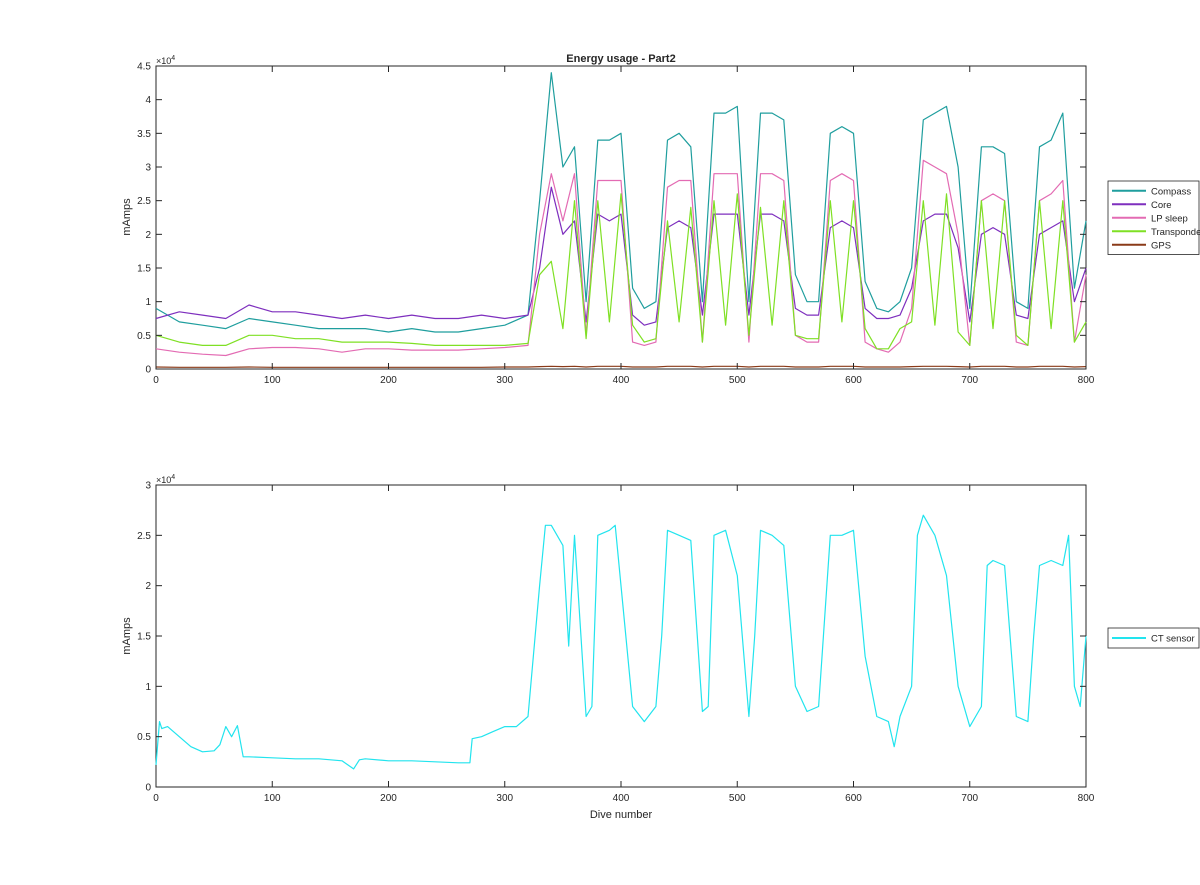 This screenshot has width=1200, height=885. I want to click on y-tick-label: 4, so click(148, 100).